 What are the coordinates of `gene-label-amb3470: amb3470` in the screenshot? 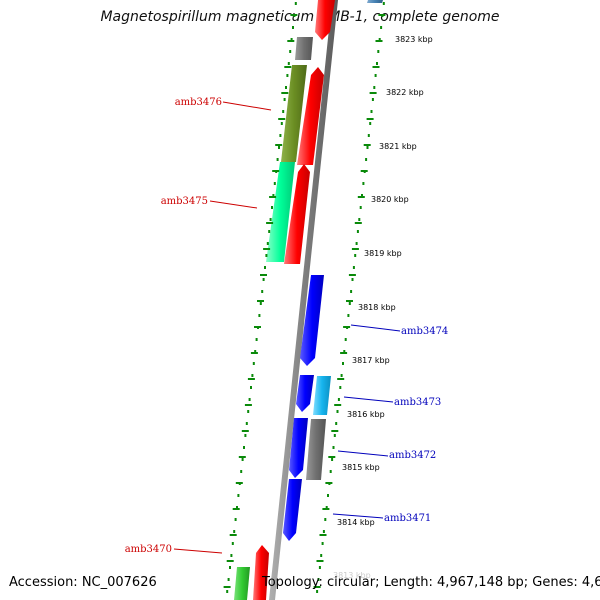 It's located at (148, 549).